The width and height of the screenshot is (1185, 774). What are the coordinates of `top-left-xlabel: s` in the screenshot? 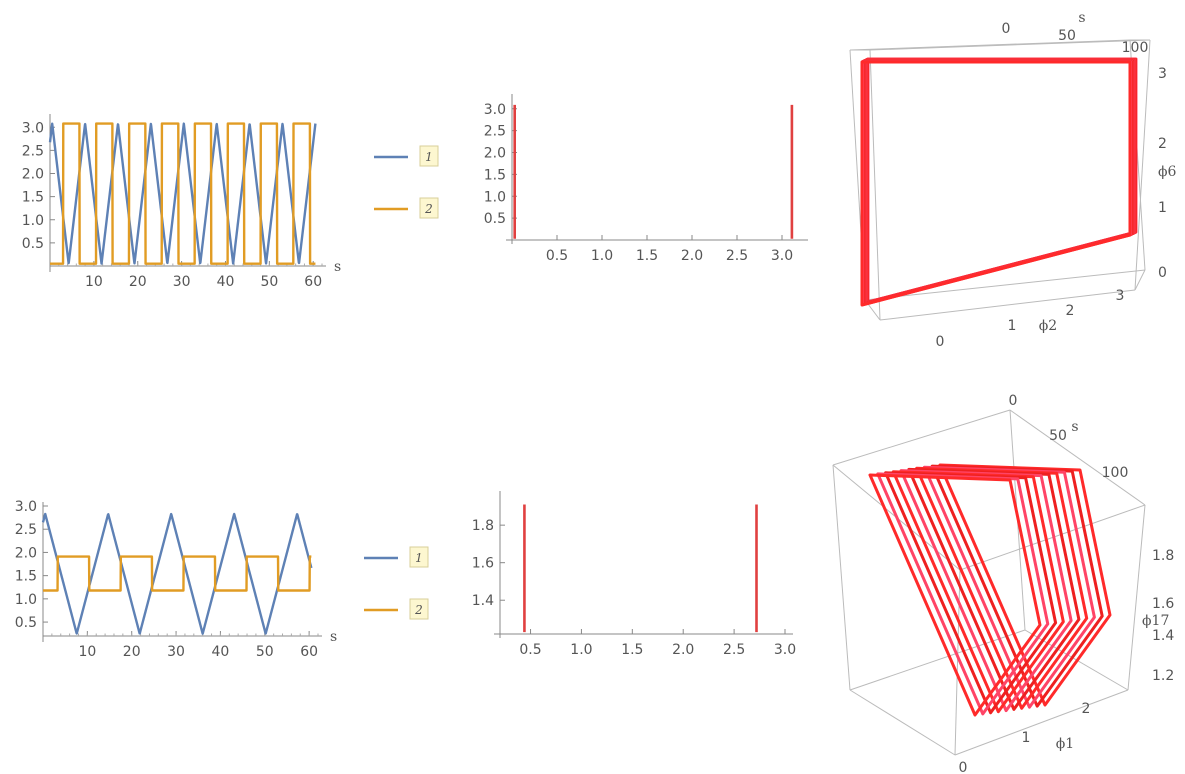 It's located at (337, 267).